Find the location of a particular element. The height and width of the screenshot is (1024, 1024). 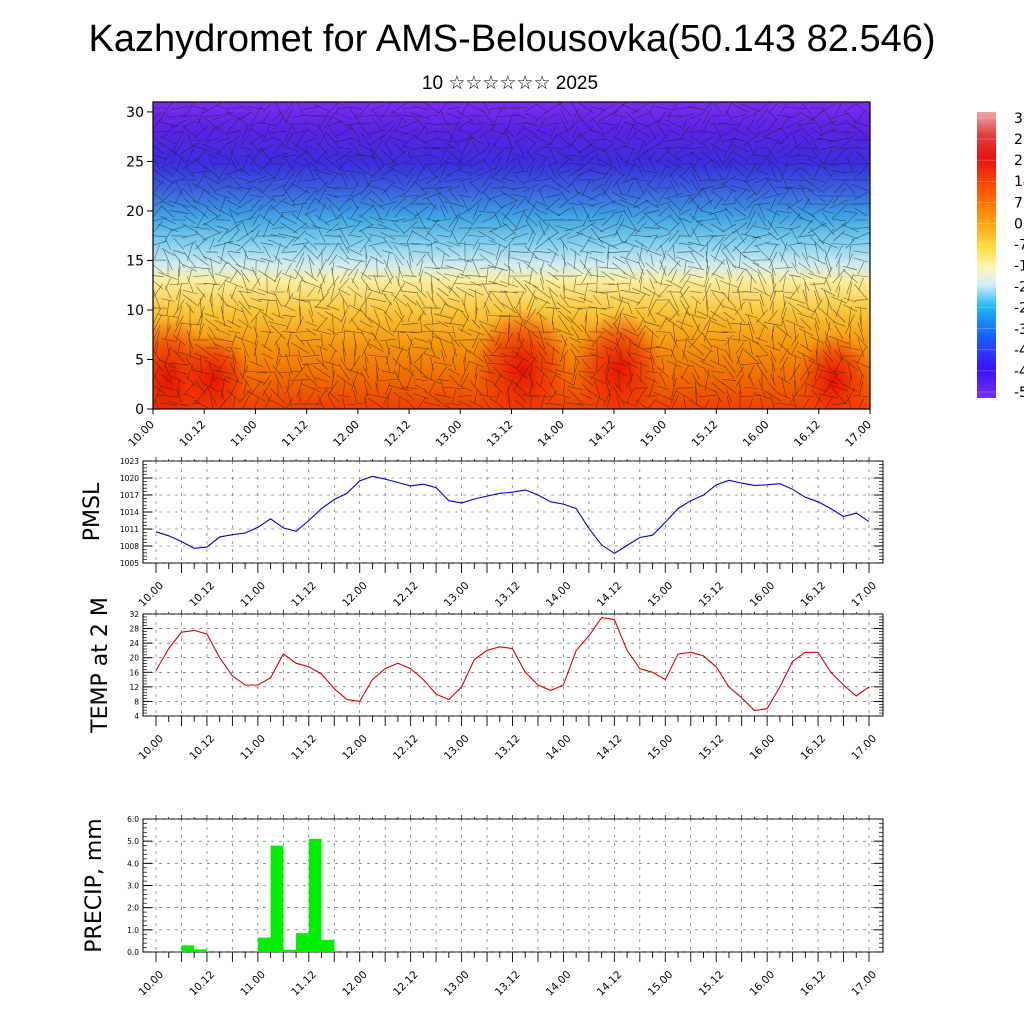

colorbar-label: 0 is located at coordinates (1018, 224).